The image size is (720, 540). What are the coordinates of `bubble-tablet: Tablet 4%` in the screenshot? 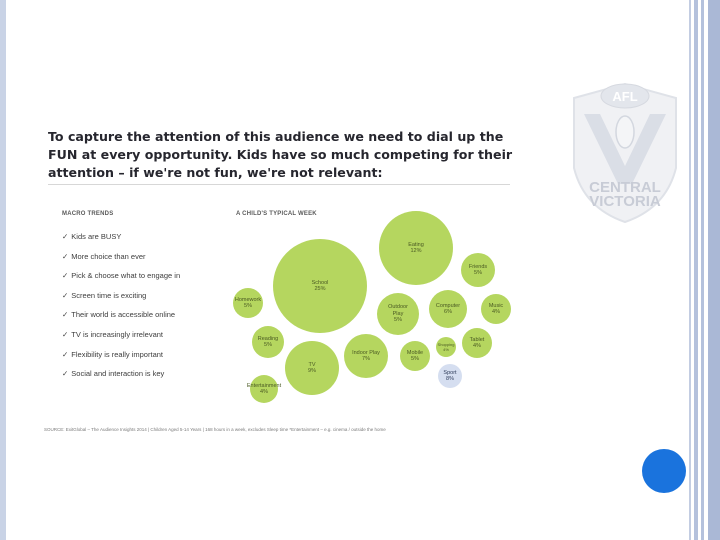 It's located at (477, 343).